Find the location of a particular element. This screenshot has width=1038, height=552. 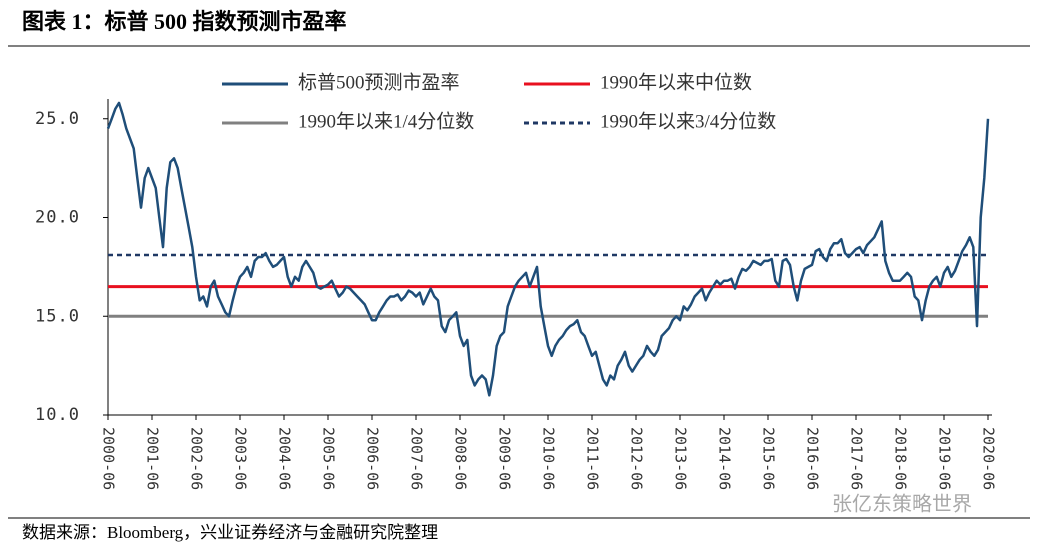

x-tick-label: 2002-06 is located at coordinates (197, 458).